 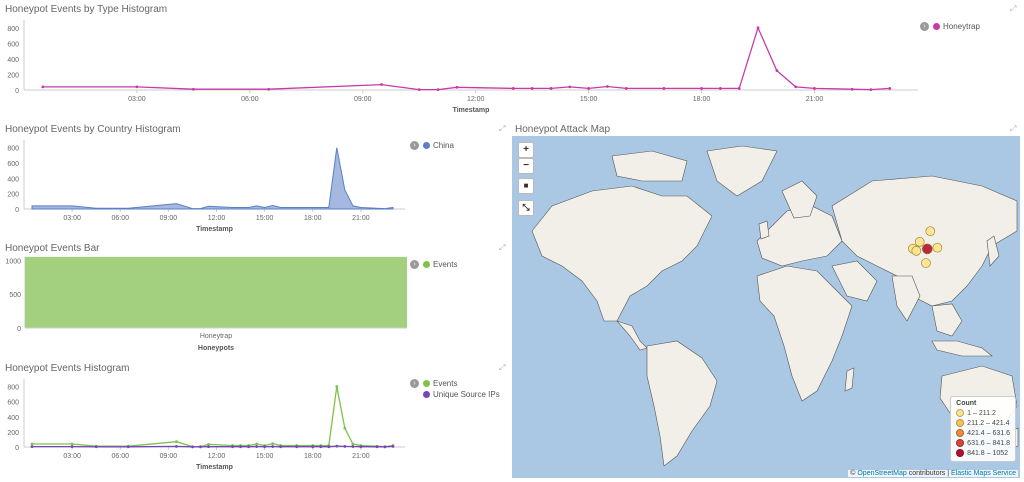 I want to click on x-tick-label: 06:00, so click(x=250, y=99).